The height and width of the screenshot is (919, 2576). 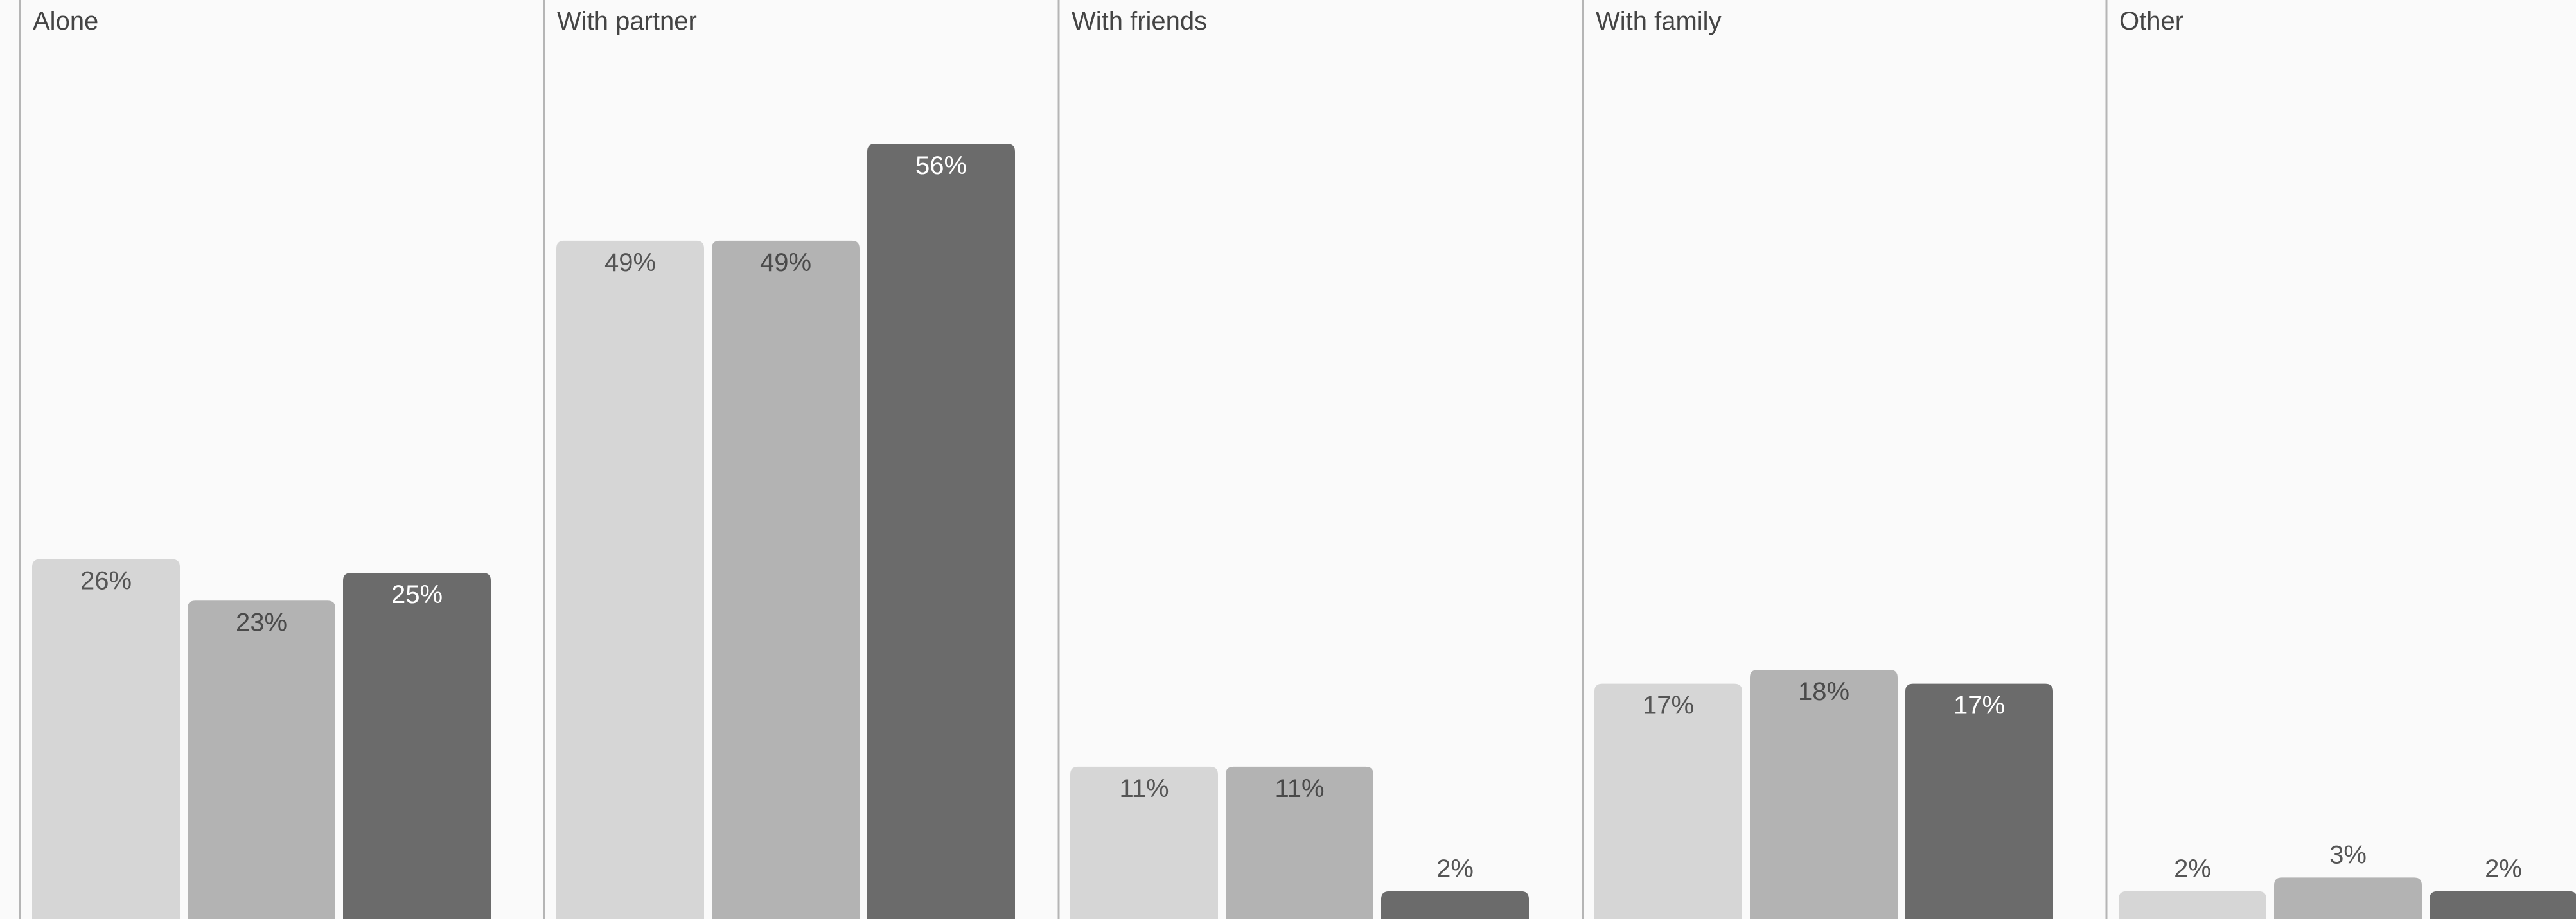 What do you see at coordinates (1144, 789) in the screenshot?
I see `data-label-with-friends-series-1: 11%` at bounding box center [1144, 789].